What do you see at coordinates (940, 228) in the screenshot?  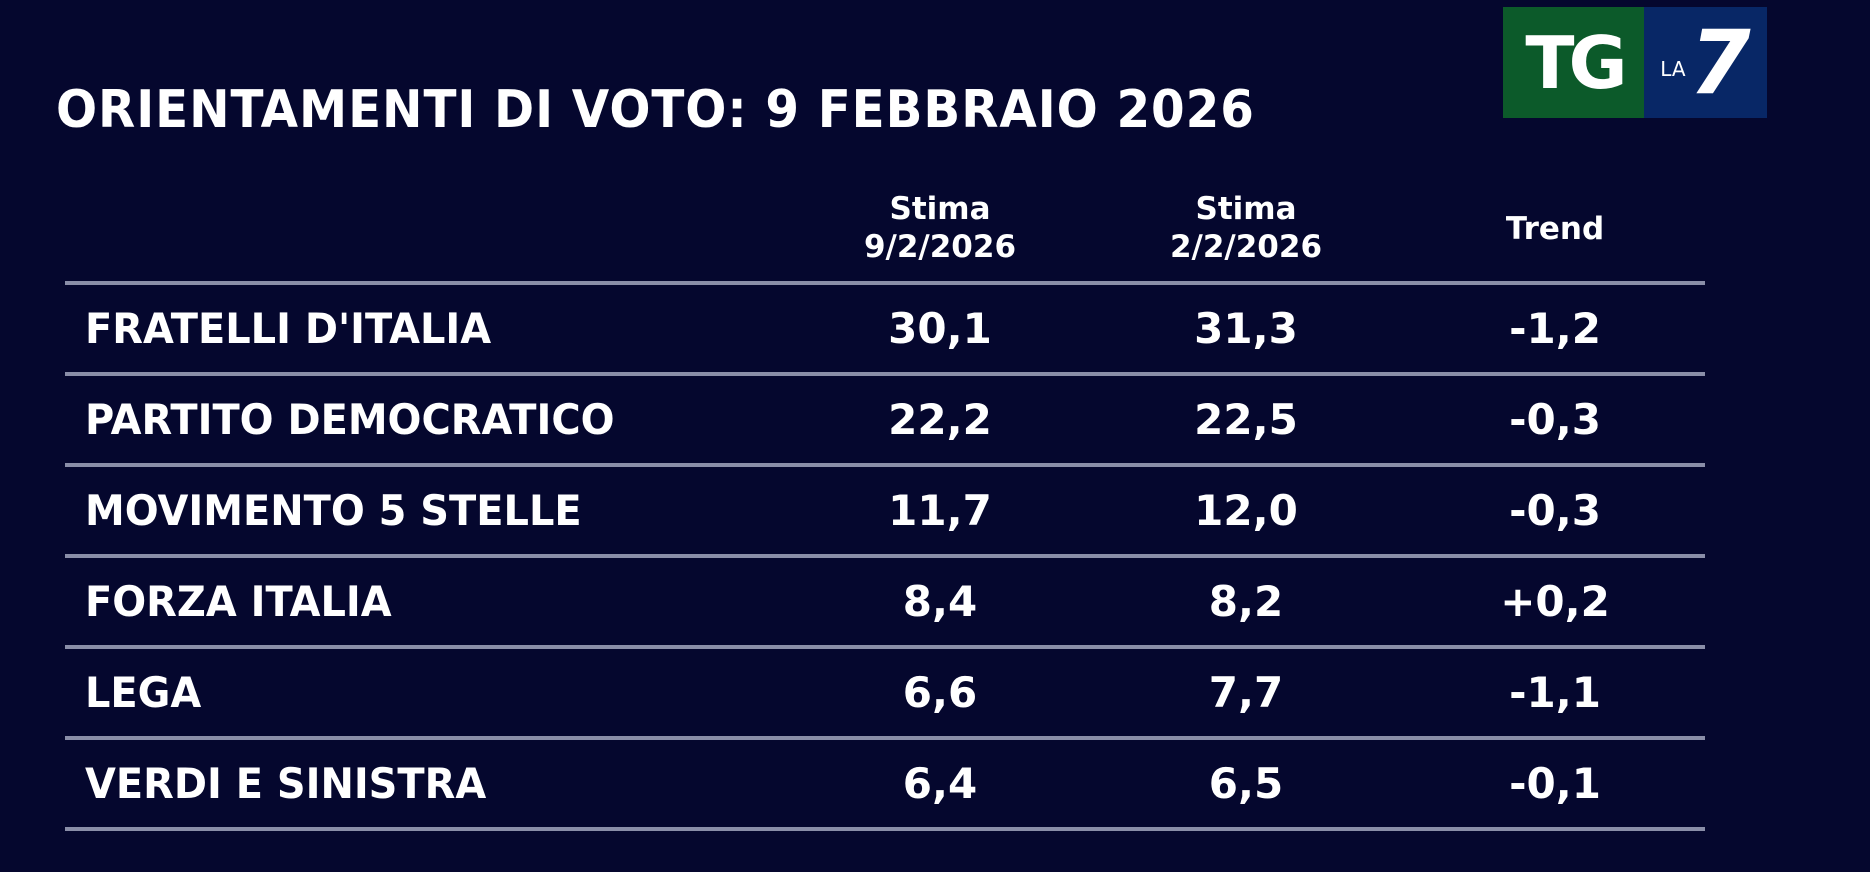 I see `column-header-current: Stima 9/2/2026` at bounding box center [940, 228].